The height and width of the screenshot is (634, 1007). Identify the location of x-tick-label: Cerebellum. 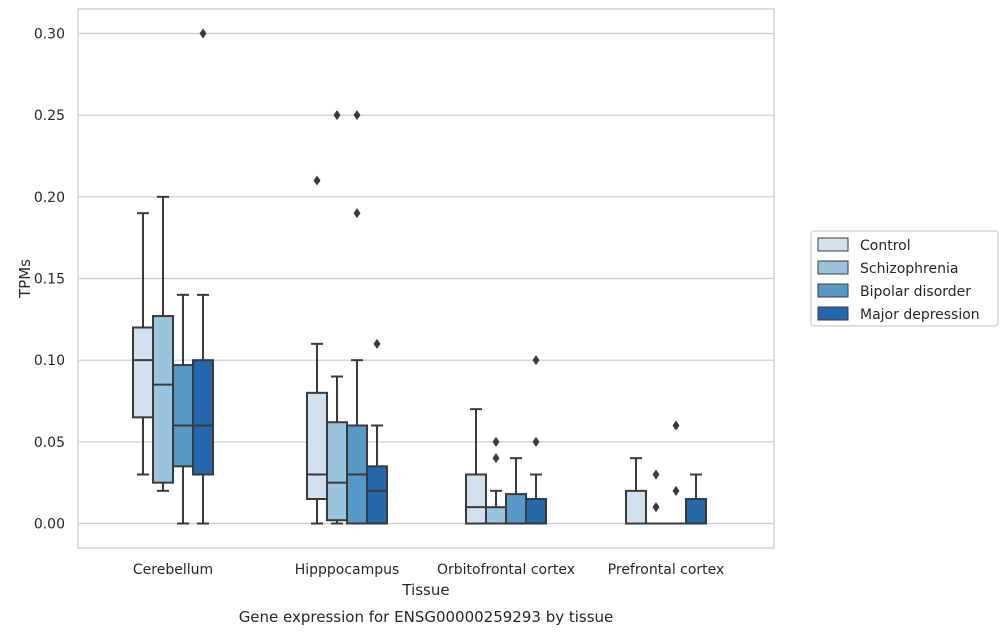
(173, 570).